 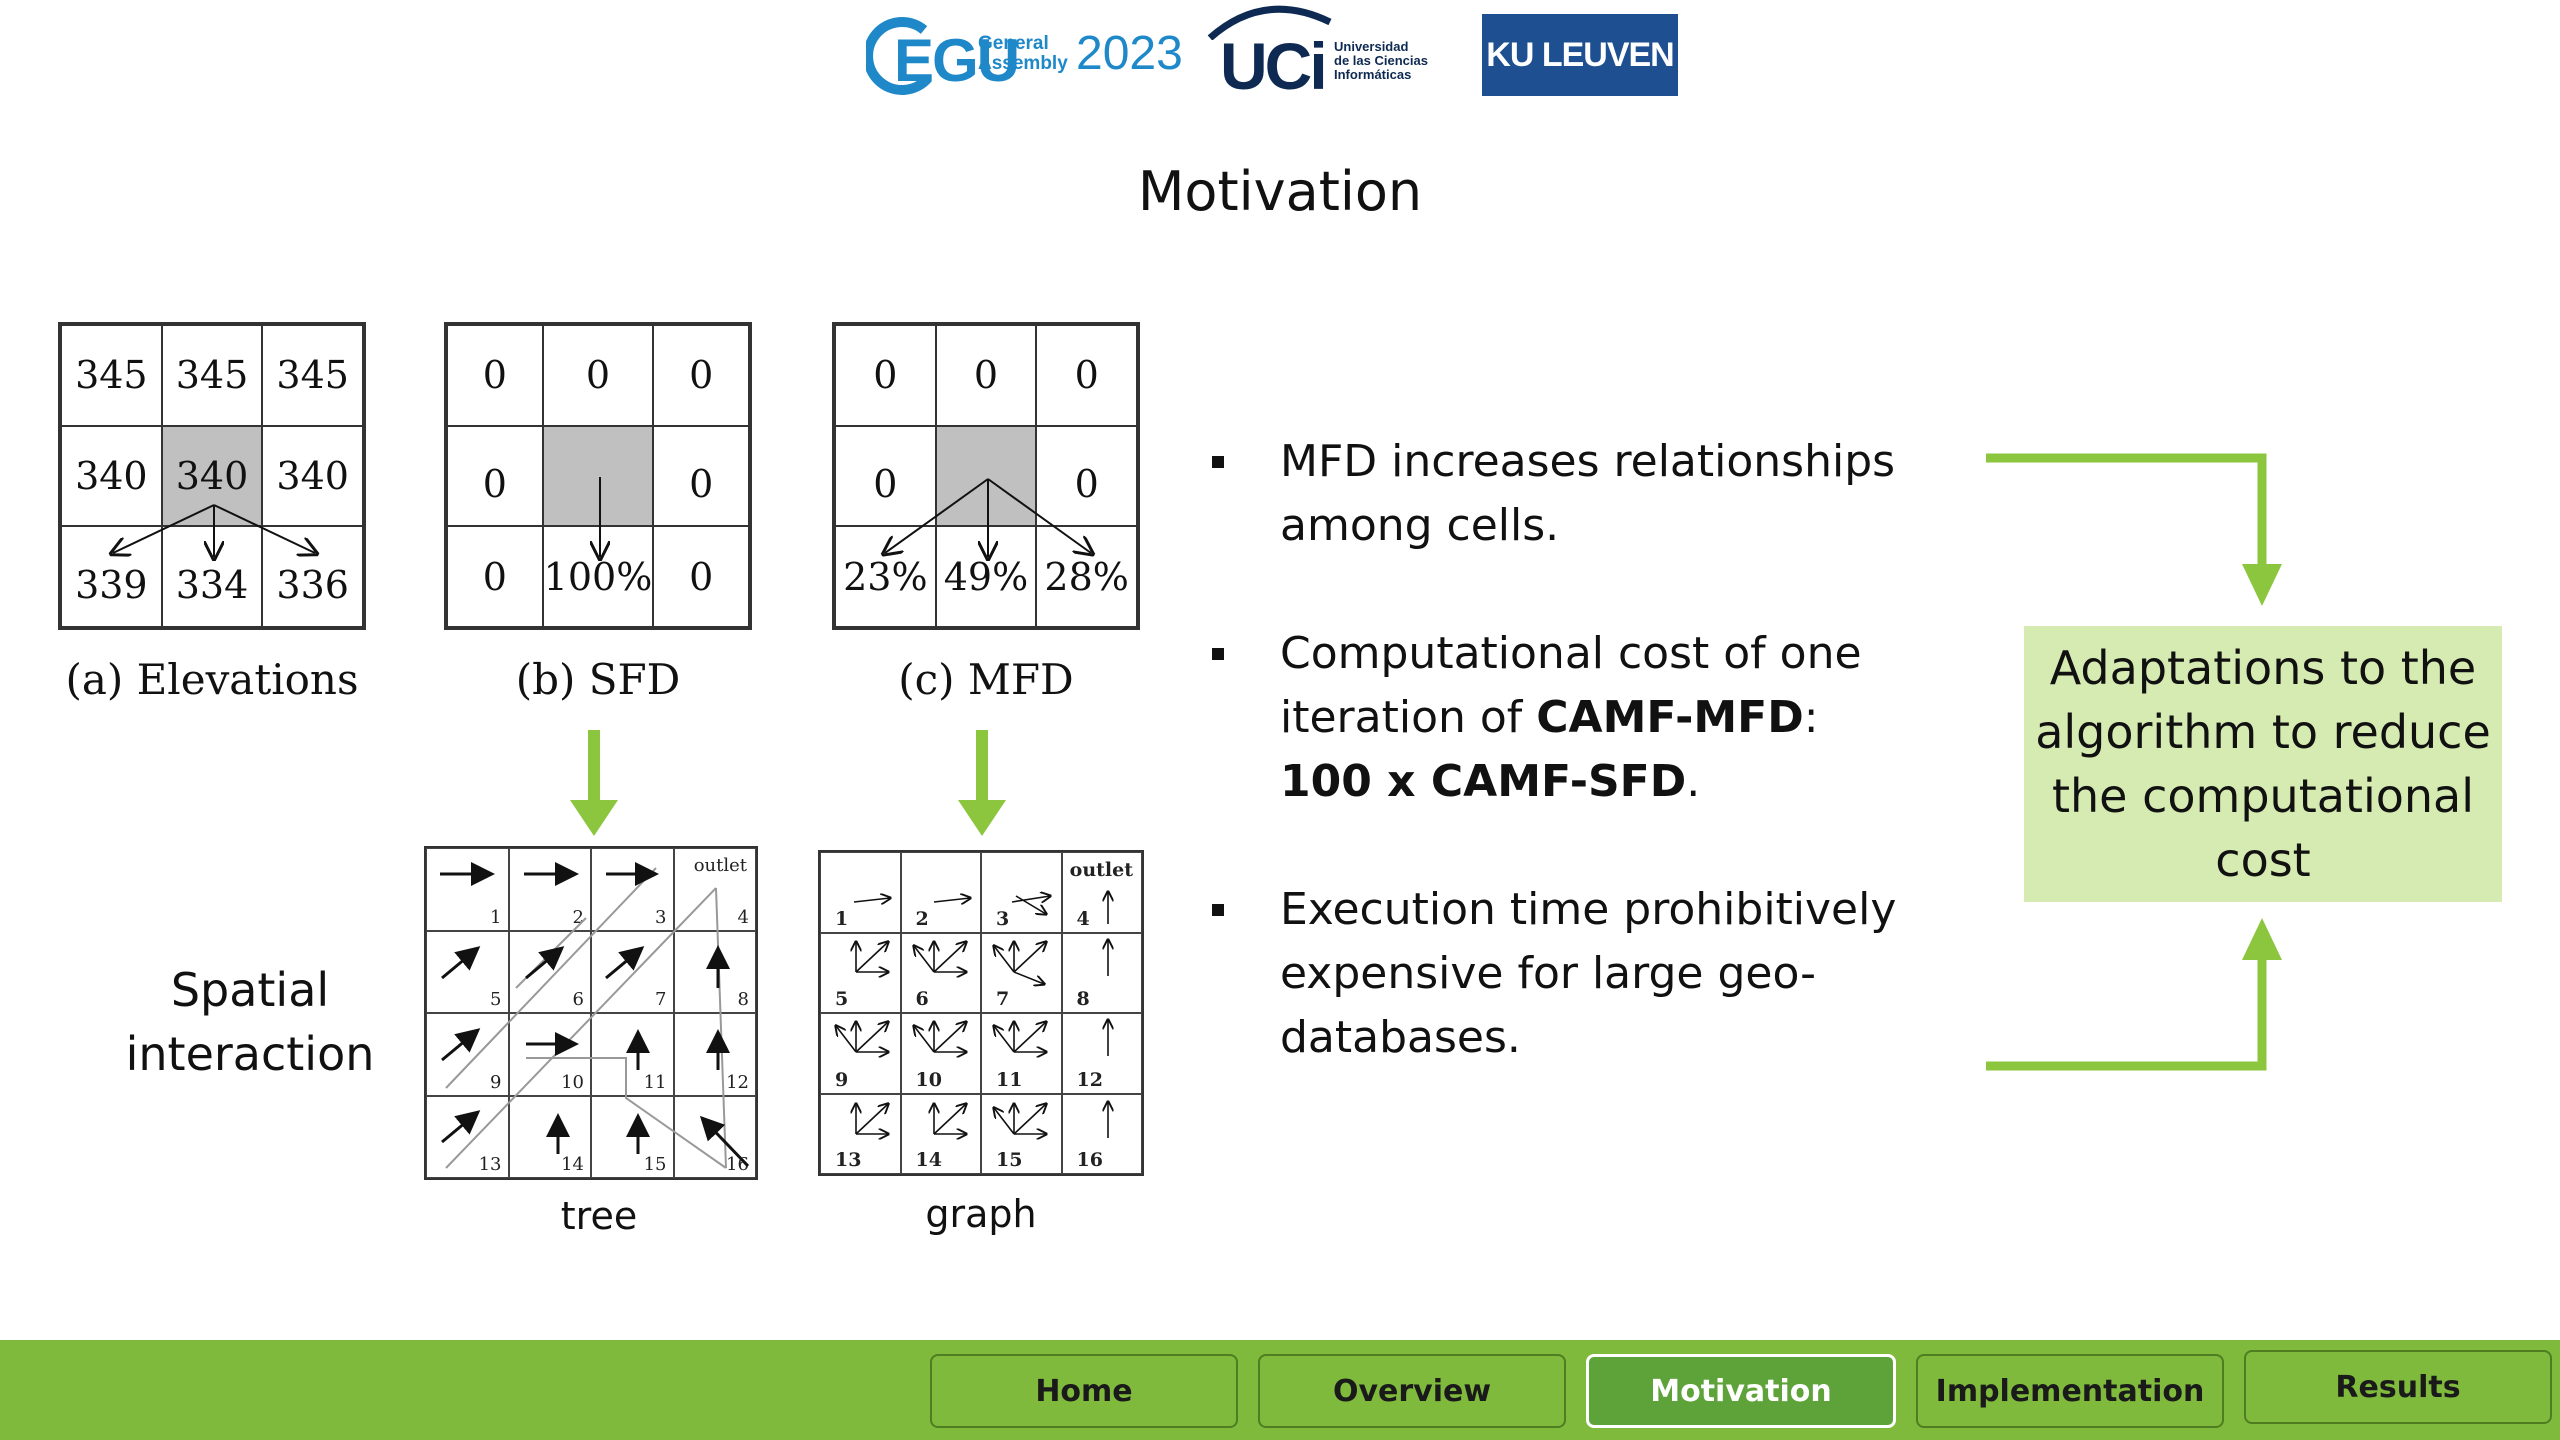 What do you see at coordinates (599, 1216) in the screenshot?
I see `tree-caption: tree` at bounding box center [599, 1216].